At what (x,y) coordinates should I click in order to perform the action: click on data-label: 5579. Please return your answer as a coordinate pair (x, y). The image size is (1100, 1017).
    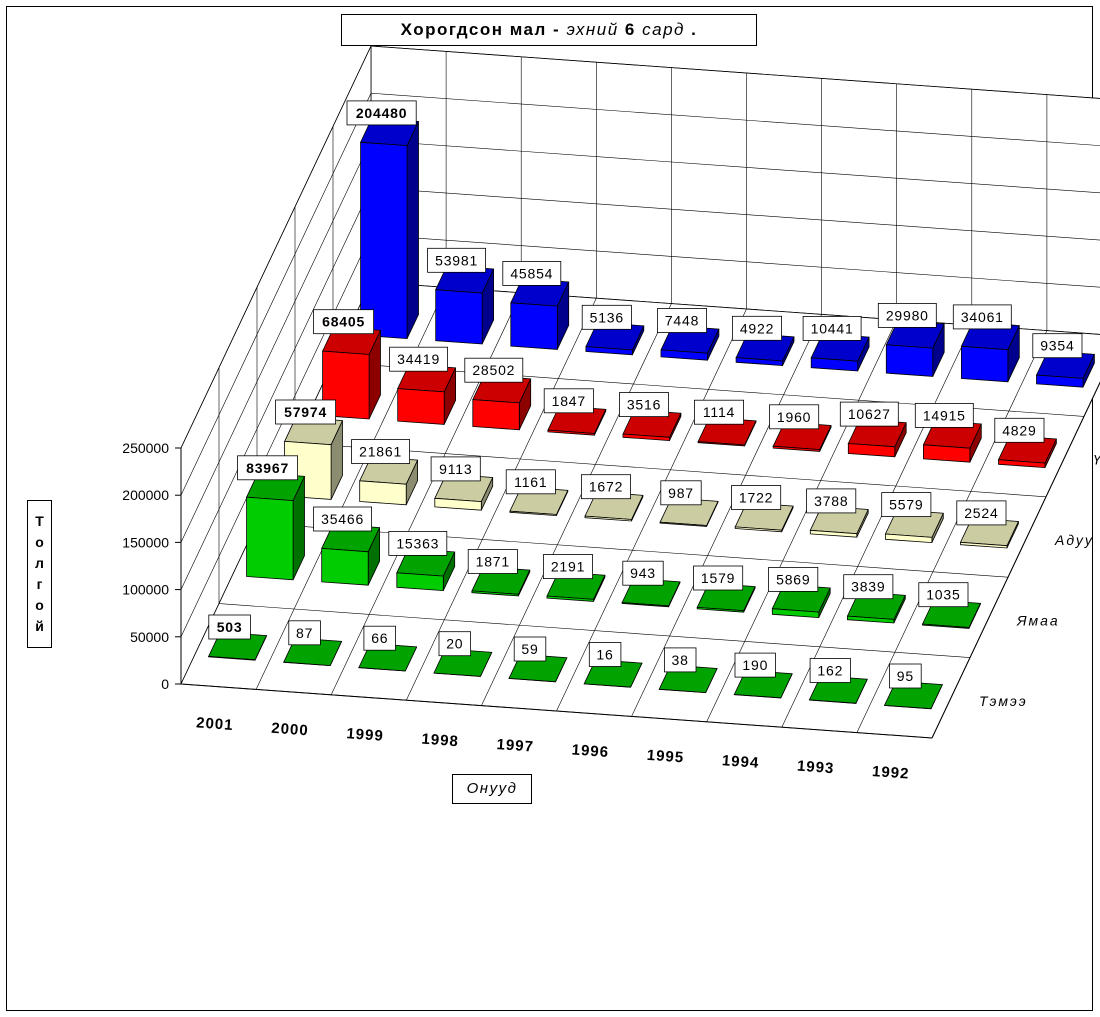
    Looking at the image, I should click on (906, 505).